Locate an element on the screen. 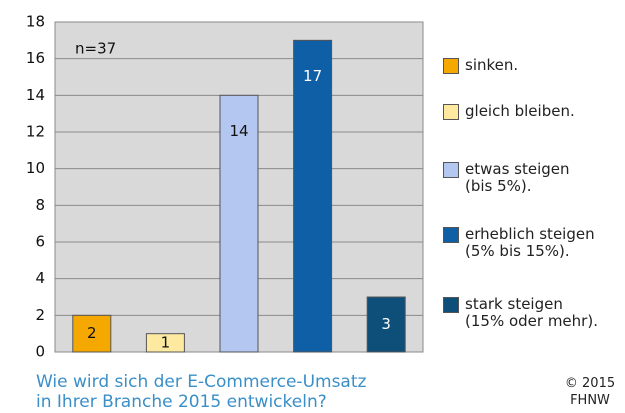  legend-label: sinken. is located at coordinates (492, 65).